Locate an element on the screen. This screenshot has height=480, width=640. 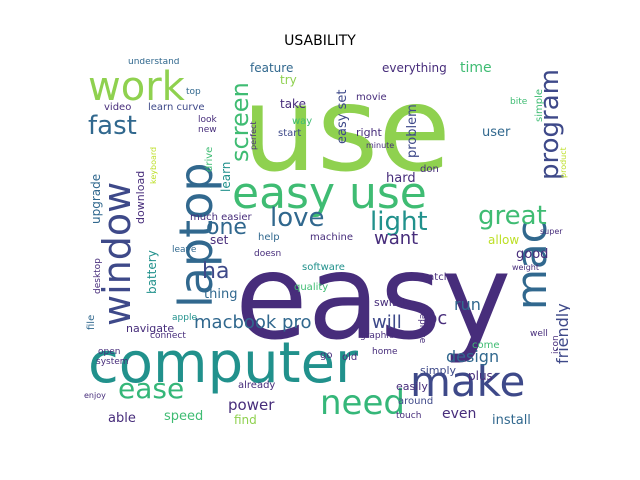
word-apple: apple is located at coordinates (184, 318).